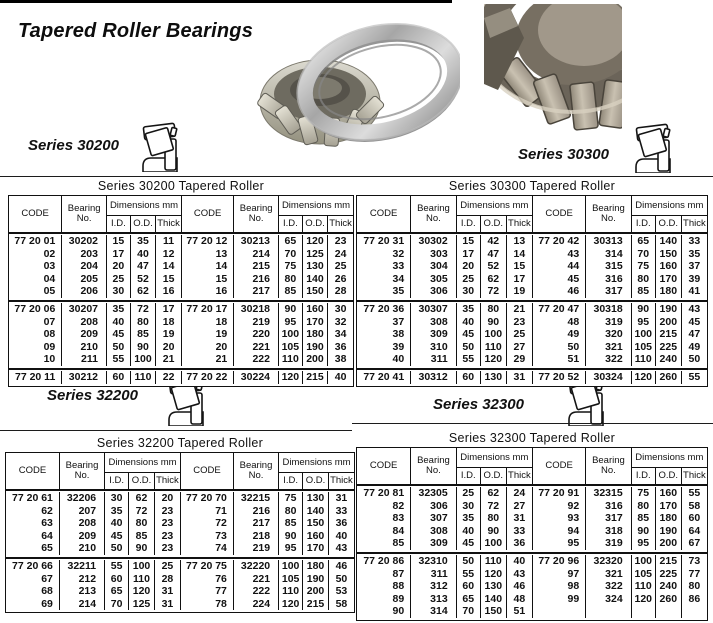 Image resolution: width=713 pixels, height=623 pixels. I want to click on dimension-cell: 170, so click(667, 279).